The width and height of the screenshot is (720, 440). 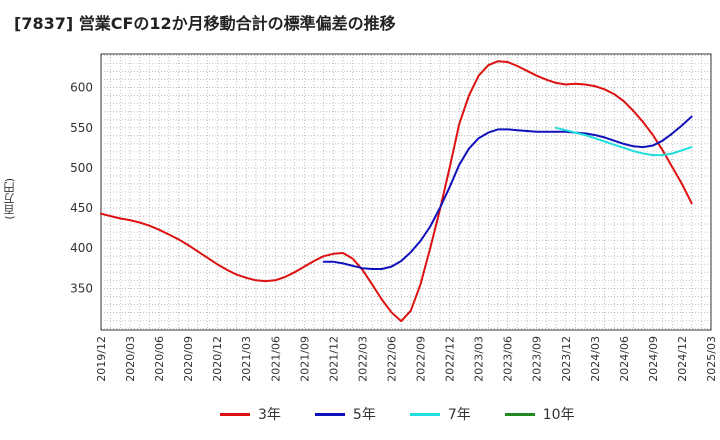 What do you see at coordinates (81, 88) in the screenshot?
I see `y-tick-label: 600` at bounding box center [81, 88].